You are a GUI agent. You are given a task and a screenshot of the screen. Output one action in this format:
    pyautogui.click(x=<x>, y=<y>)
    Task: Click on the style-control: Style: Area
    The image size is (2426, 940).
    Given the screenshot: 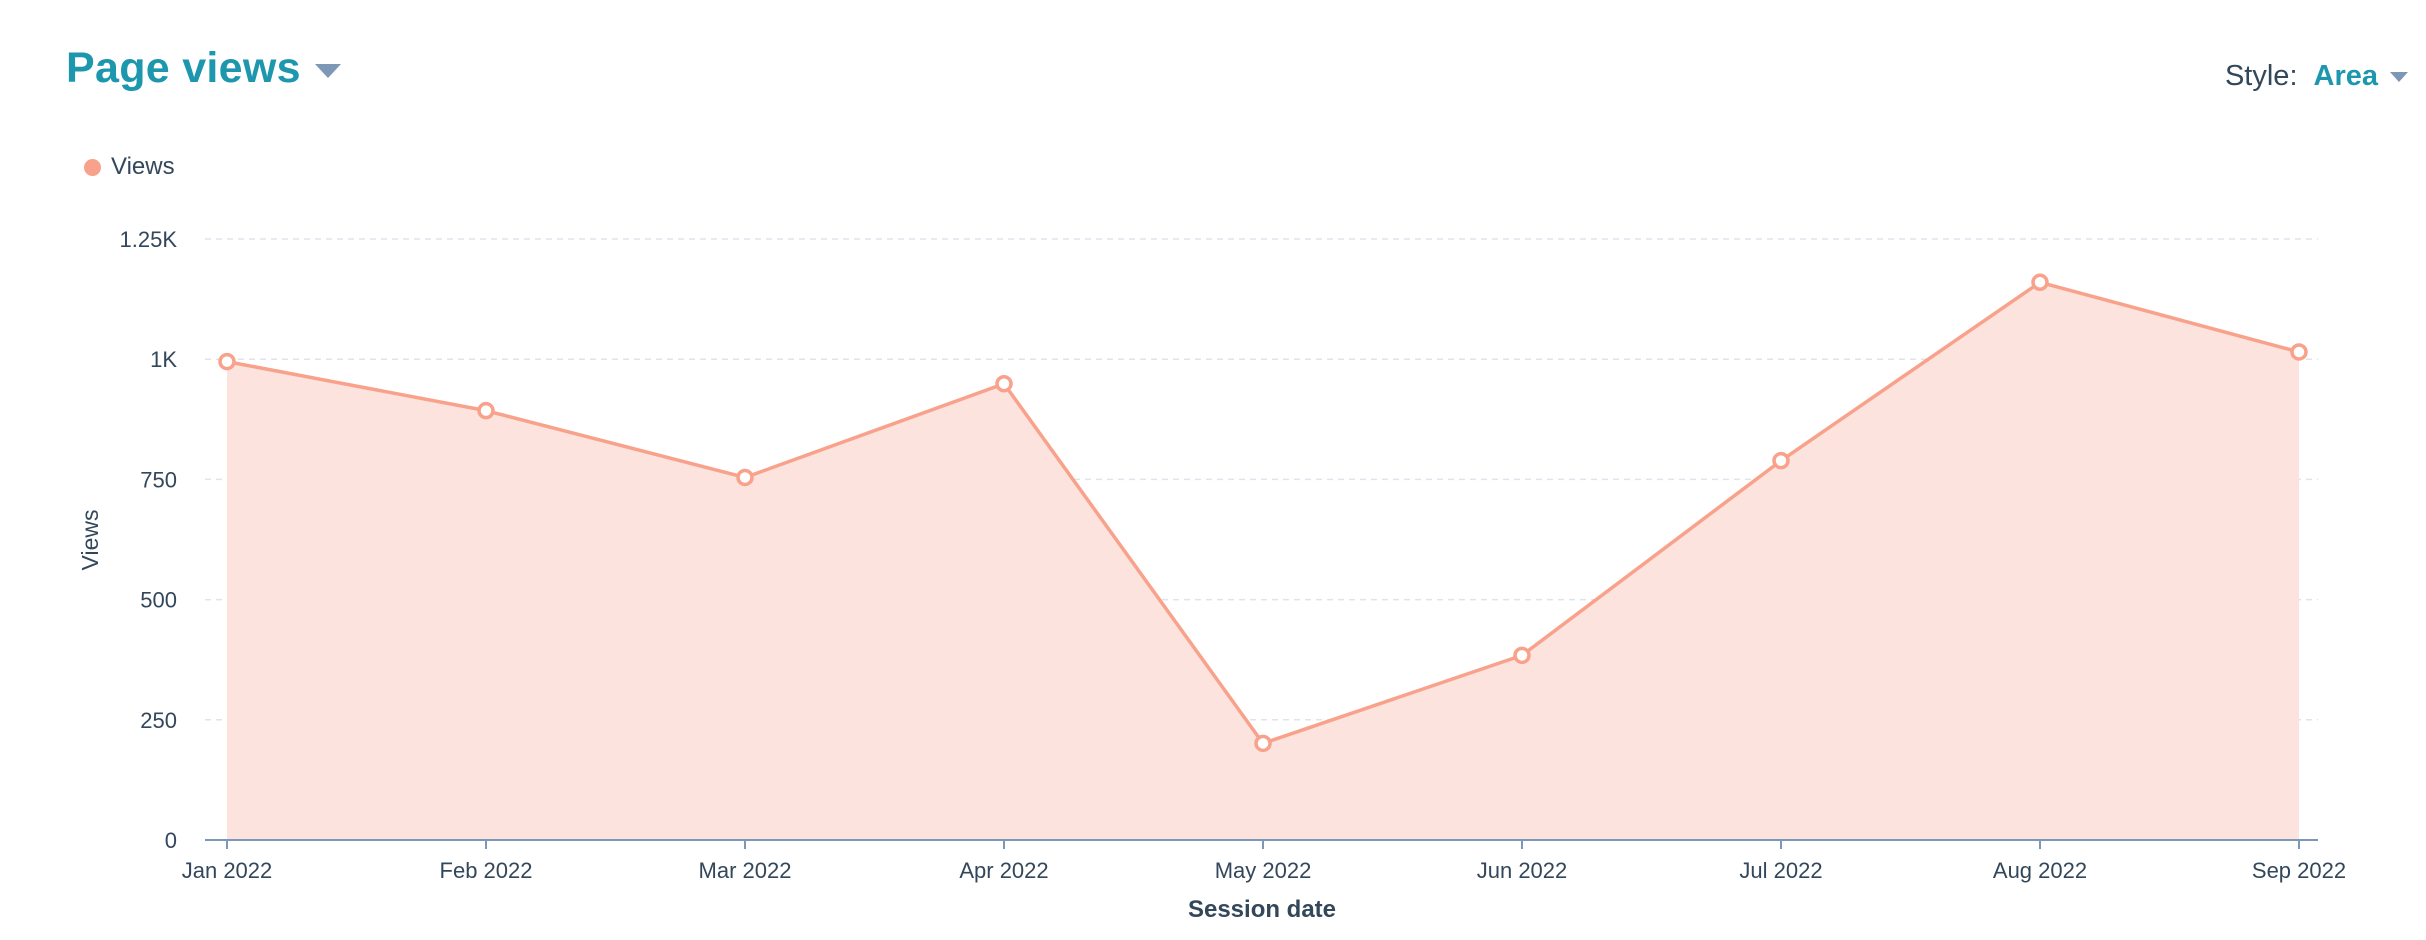 What is the action you would take?
    pyautogui.click(x=2316, y=76)
    